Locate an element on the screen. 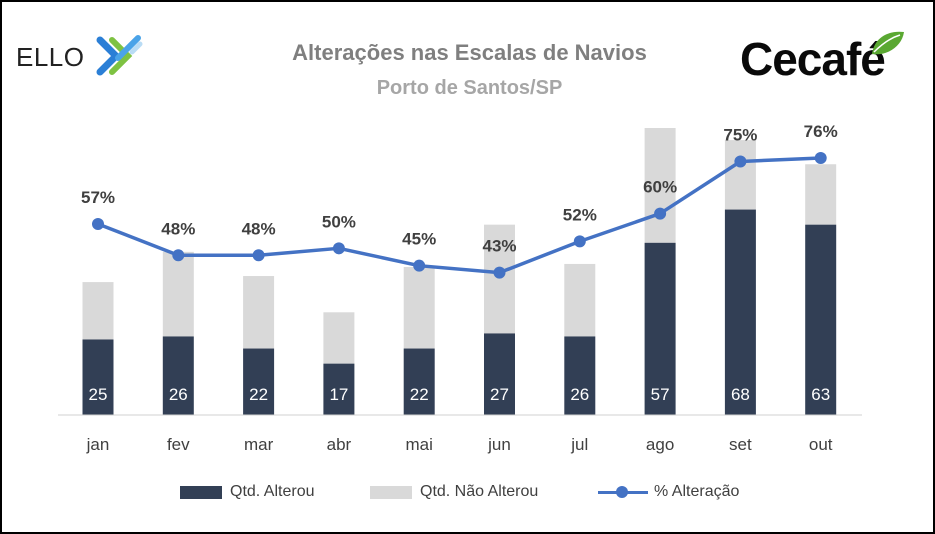  bar-not-altered-out is located at coordinates (821, 194).